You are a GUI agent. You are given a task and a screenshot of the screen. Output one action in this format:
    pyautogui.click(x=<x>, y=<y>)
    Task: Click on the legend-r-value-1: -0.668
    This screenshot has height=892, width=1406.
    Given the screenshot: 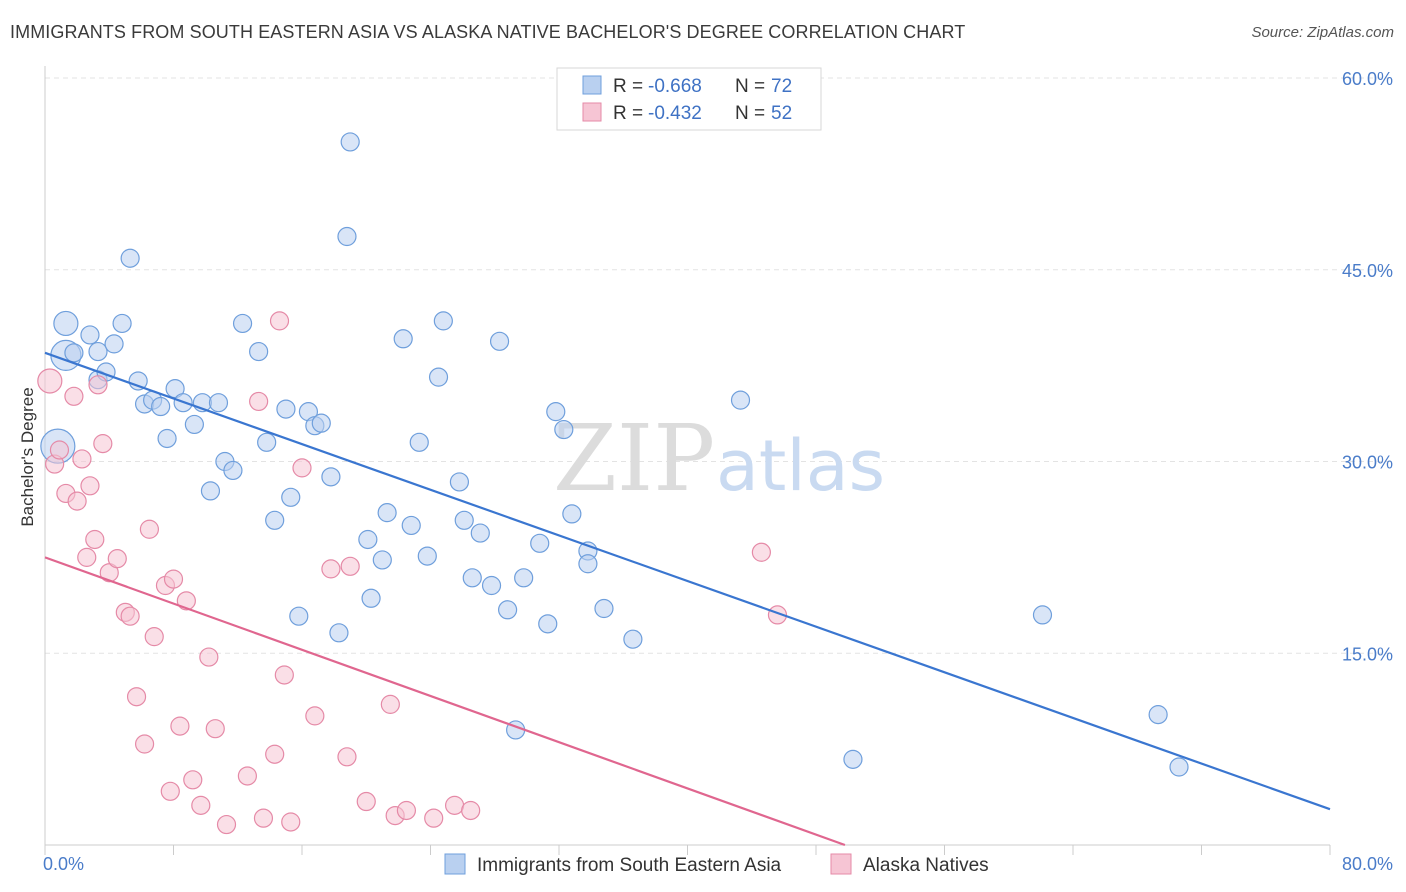 What is the action you would take?
    pyautogui.click(x=675, y=86)
    